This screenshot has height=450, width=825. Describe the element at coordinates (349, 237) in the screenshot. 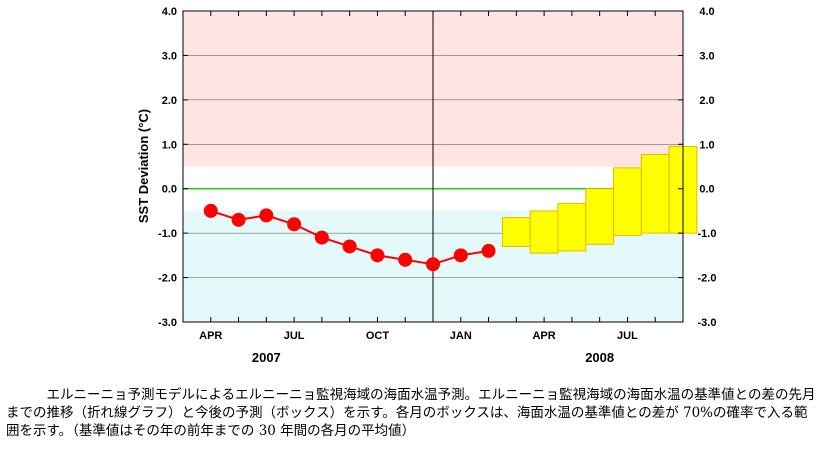

I see `observed-points` at that location.